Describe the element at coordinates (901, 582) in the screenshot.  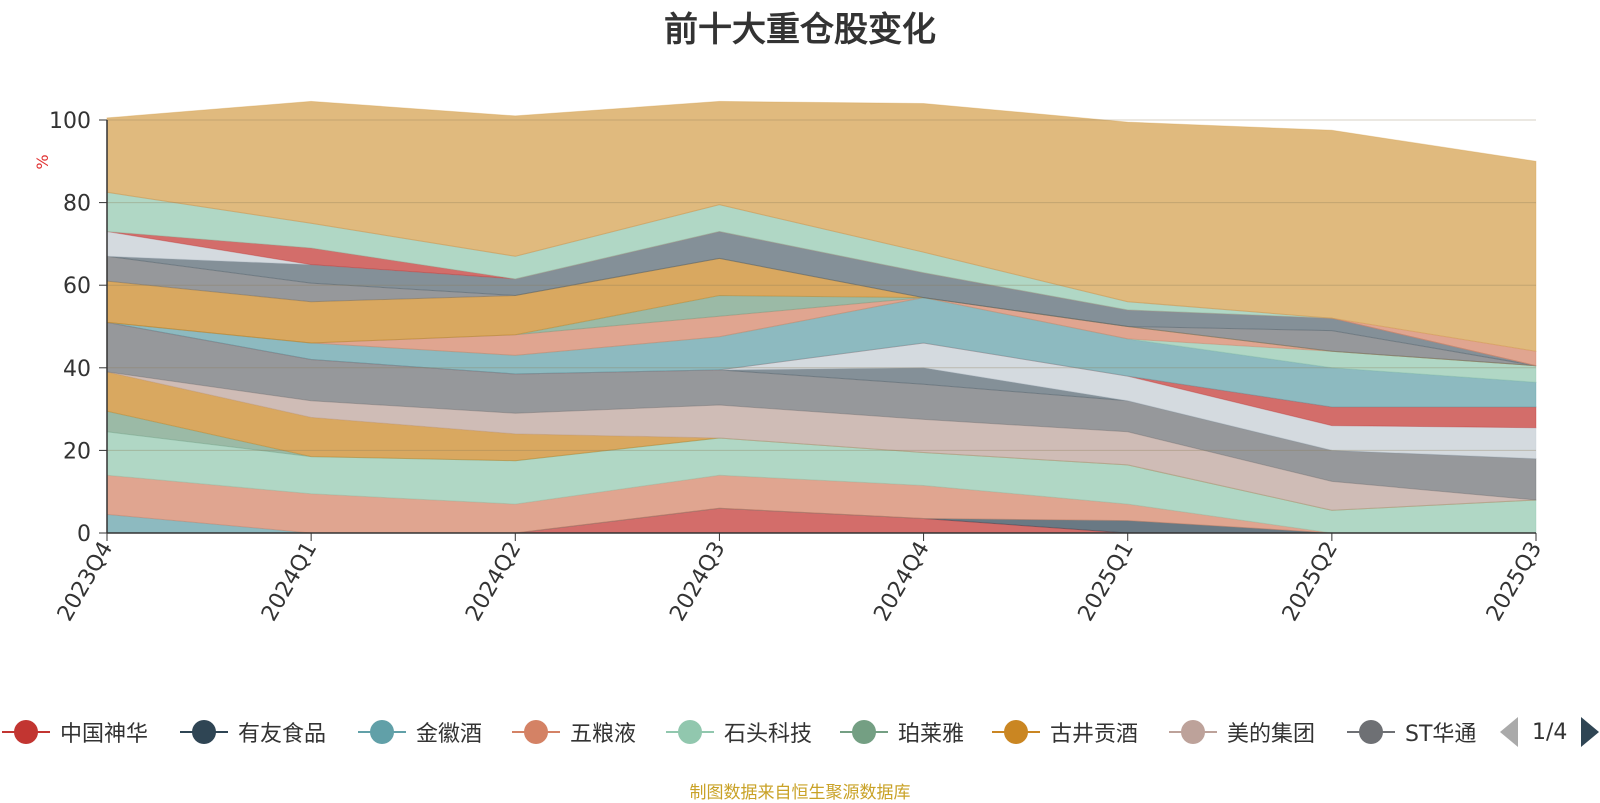
I see `x-tick-label: 2024Q4` at that location.